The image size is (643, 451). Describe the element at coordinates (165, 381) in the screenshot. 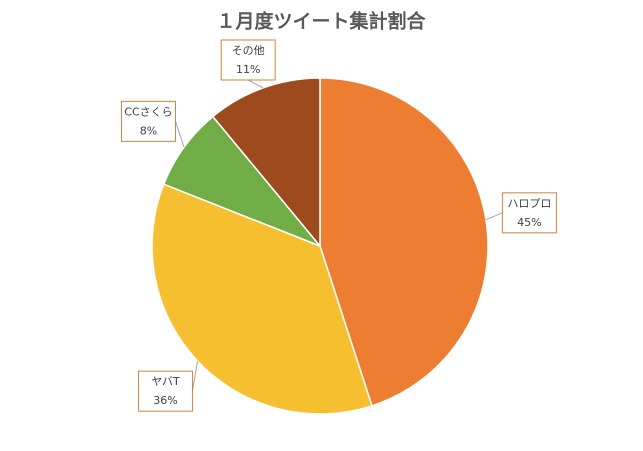

I see `category-label: ヤバT` at that location.